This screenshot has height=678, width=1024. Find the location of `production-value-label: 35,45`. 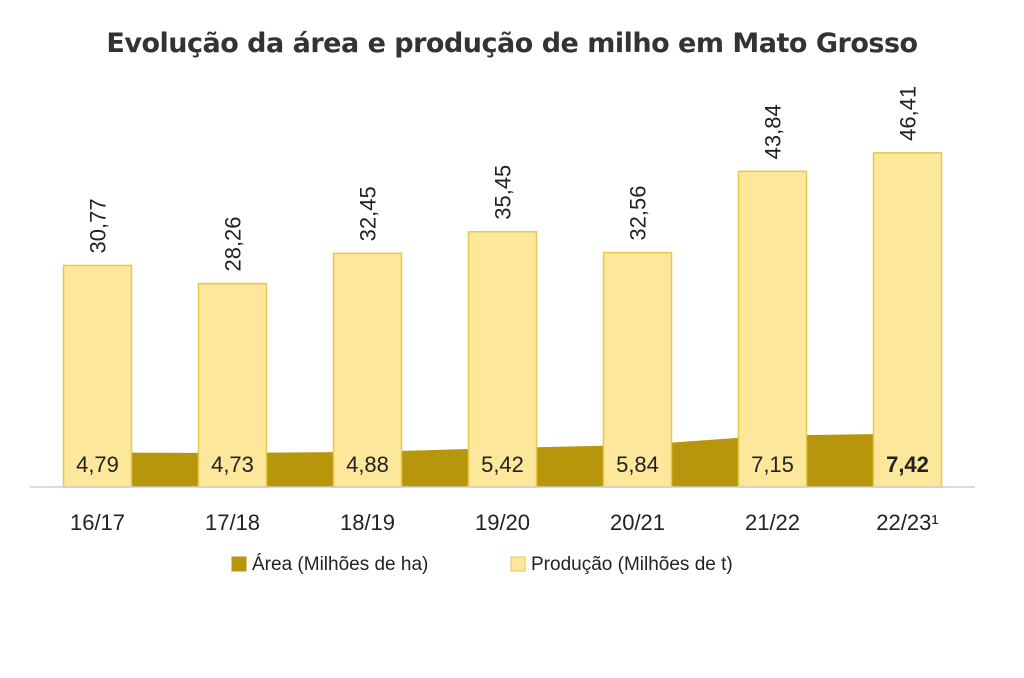

production-value-label: 35,45 is located at coordinates (503, 192).